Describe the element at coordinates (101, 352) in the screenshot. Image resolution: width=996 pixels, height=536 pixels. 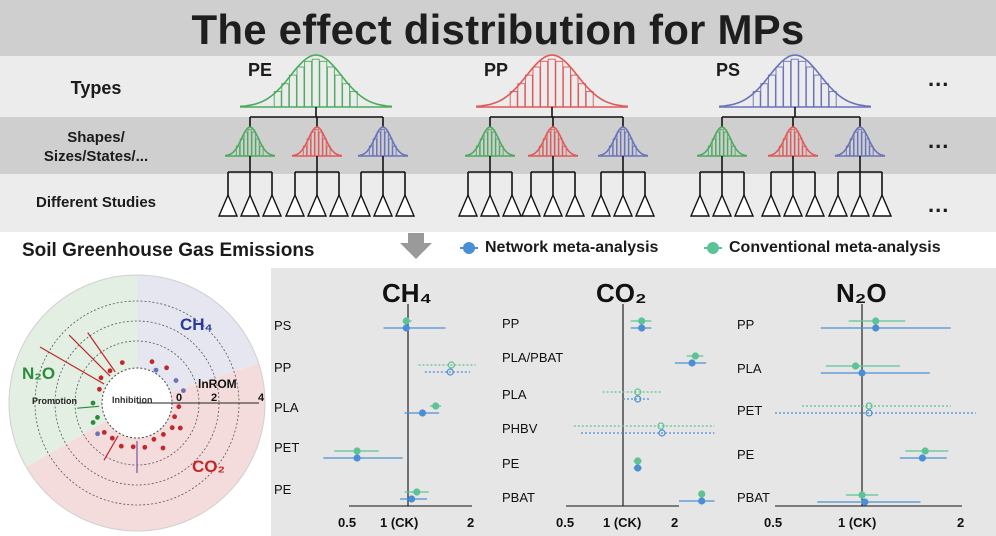
I see `error-spike` at that location.